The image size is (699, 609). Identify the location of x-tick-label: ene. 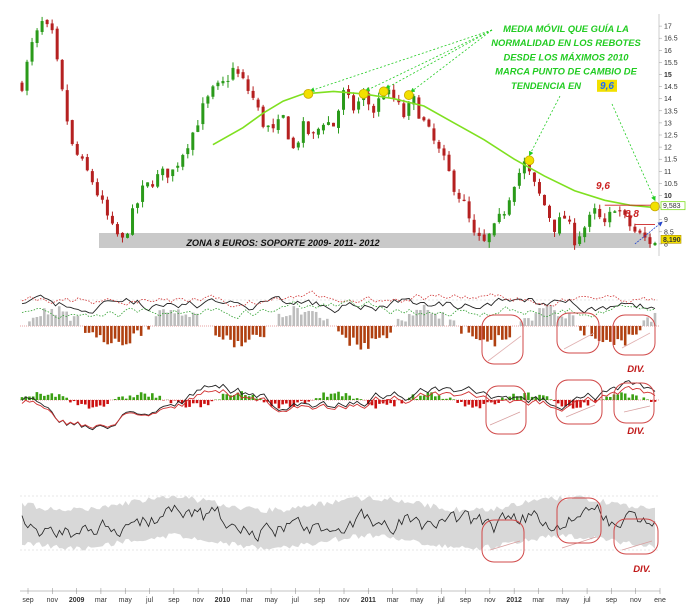
(660, 600).